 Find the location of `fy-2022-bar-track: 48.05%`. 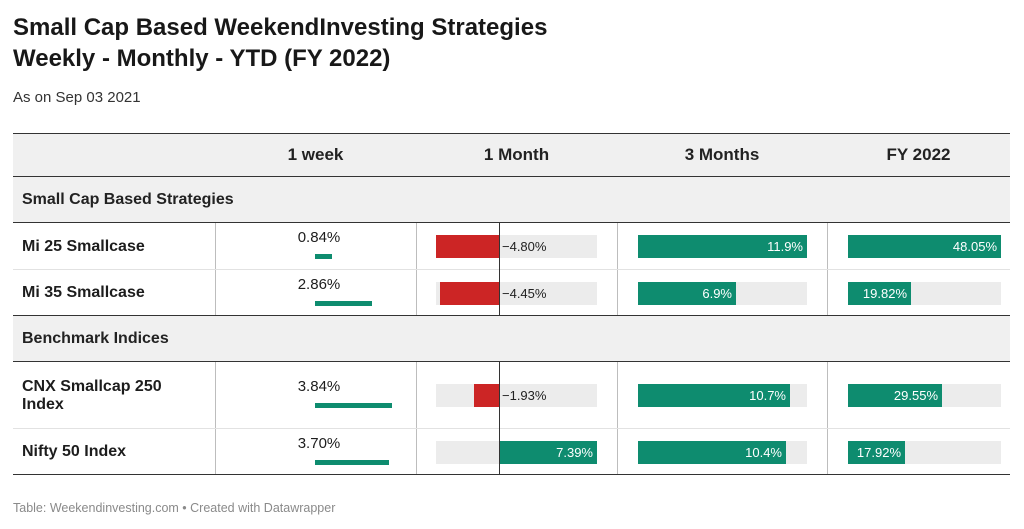

fy-2022-bar-track: 48.05% is located at coordinates (924, 246).